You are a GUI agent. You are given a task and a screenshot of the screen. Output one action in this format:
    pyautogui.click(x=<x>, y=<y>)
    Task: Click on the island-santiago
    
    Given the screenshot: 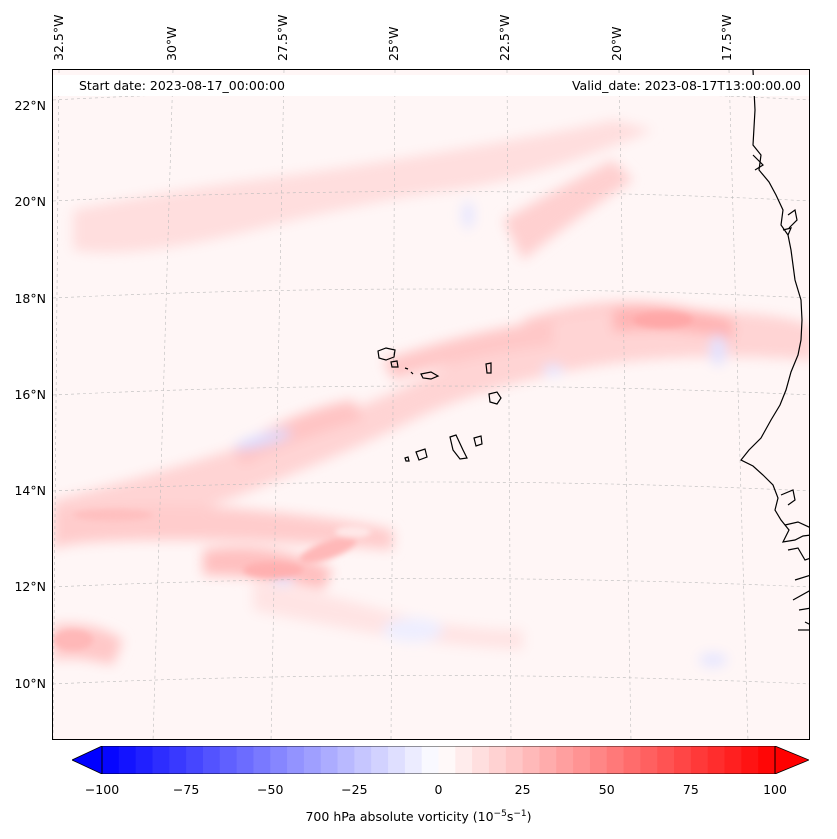 What is the action you would take?
    pyautogui.click(x=458, y=447)
    